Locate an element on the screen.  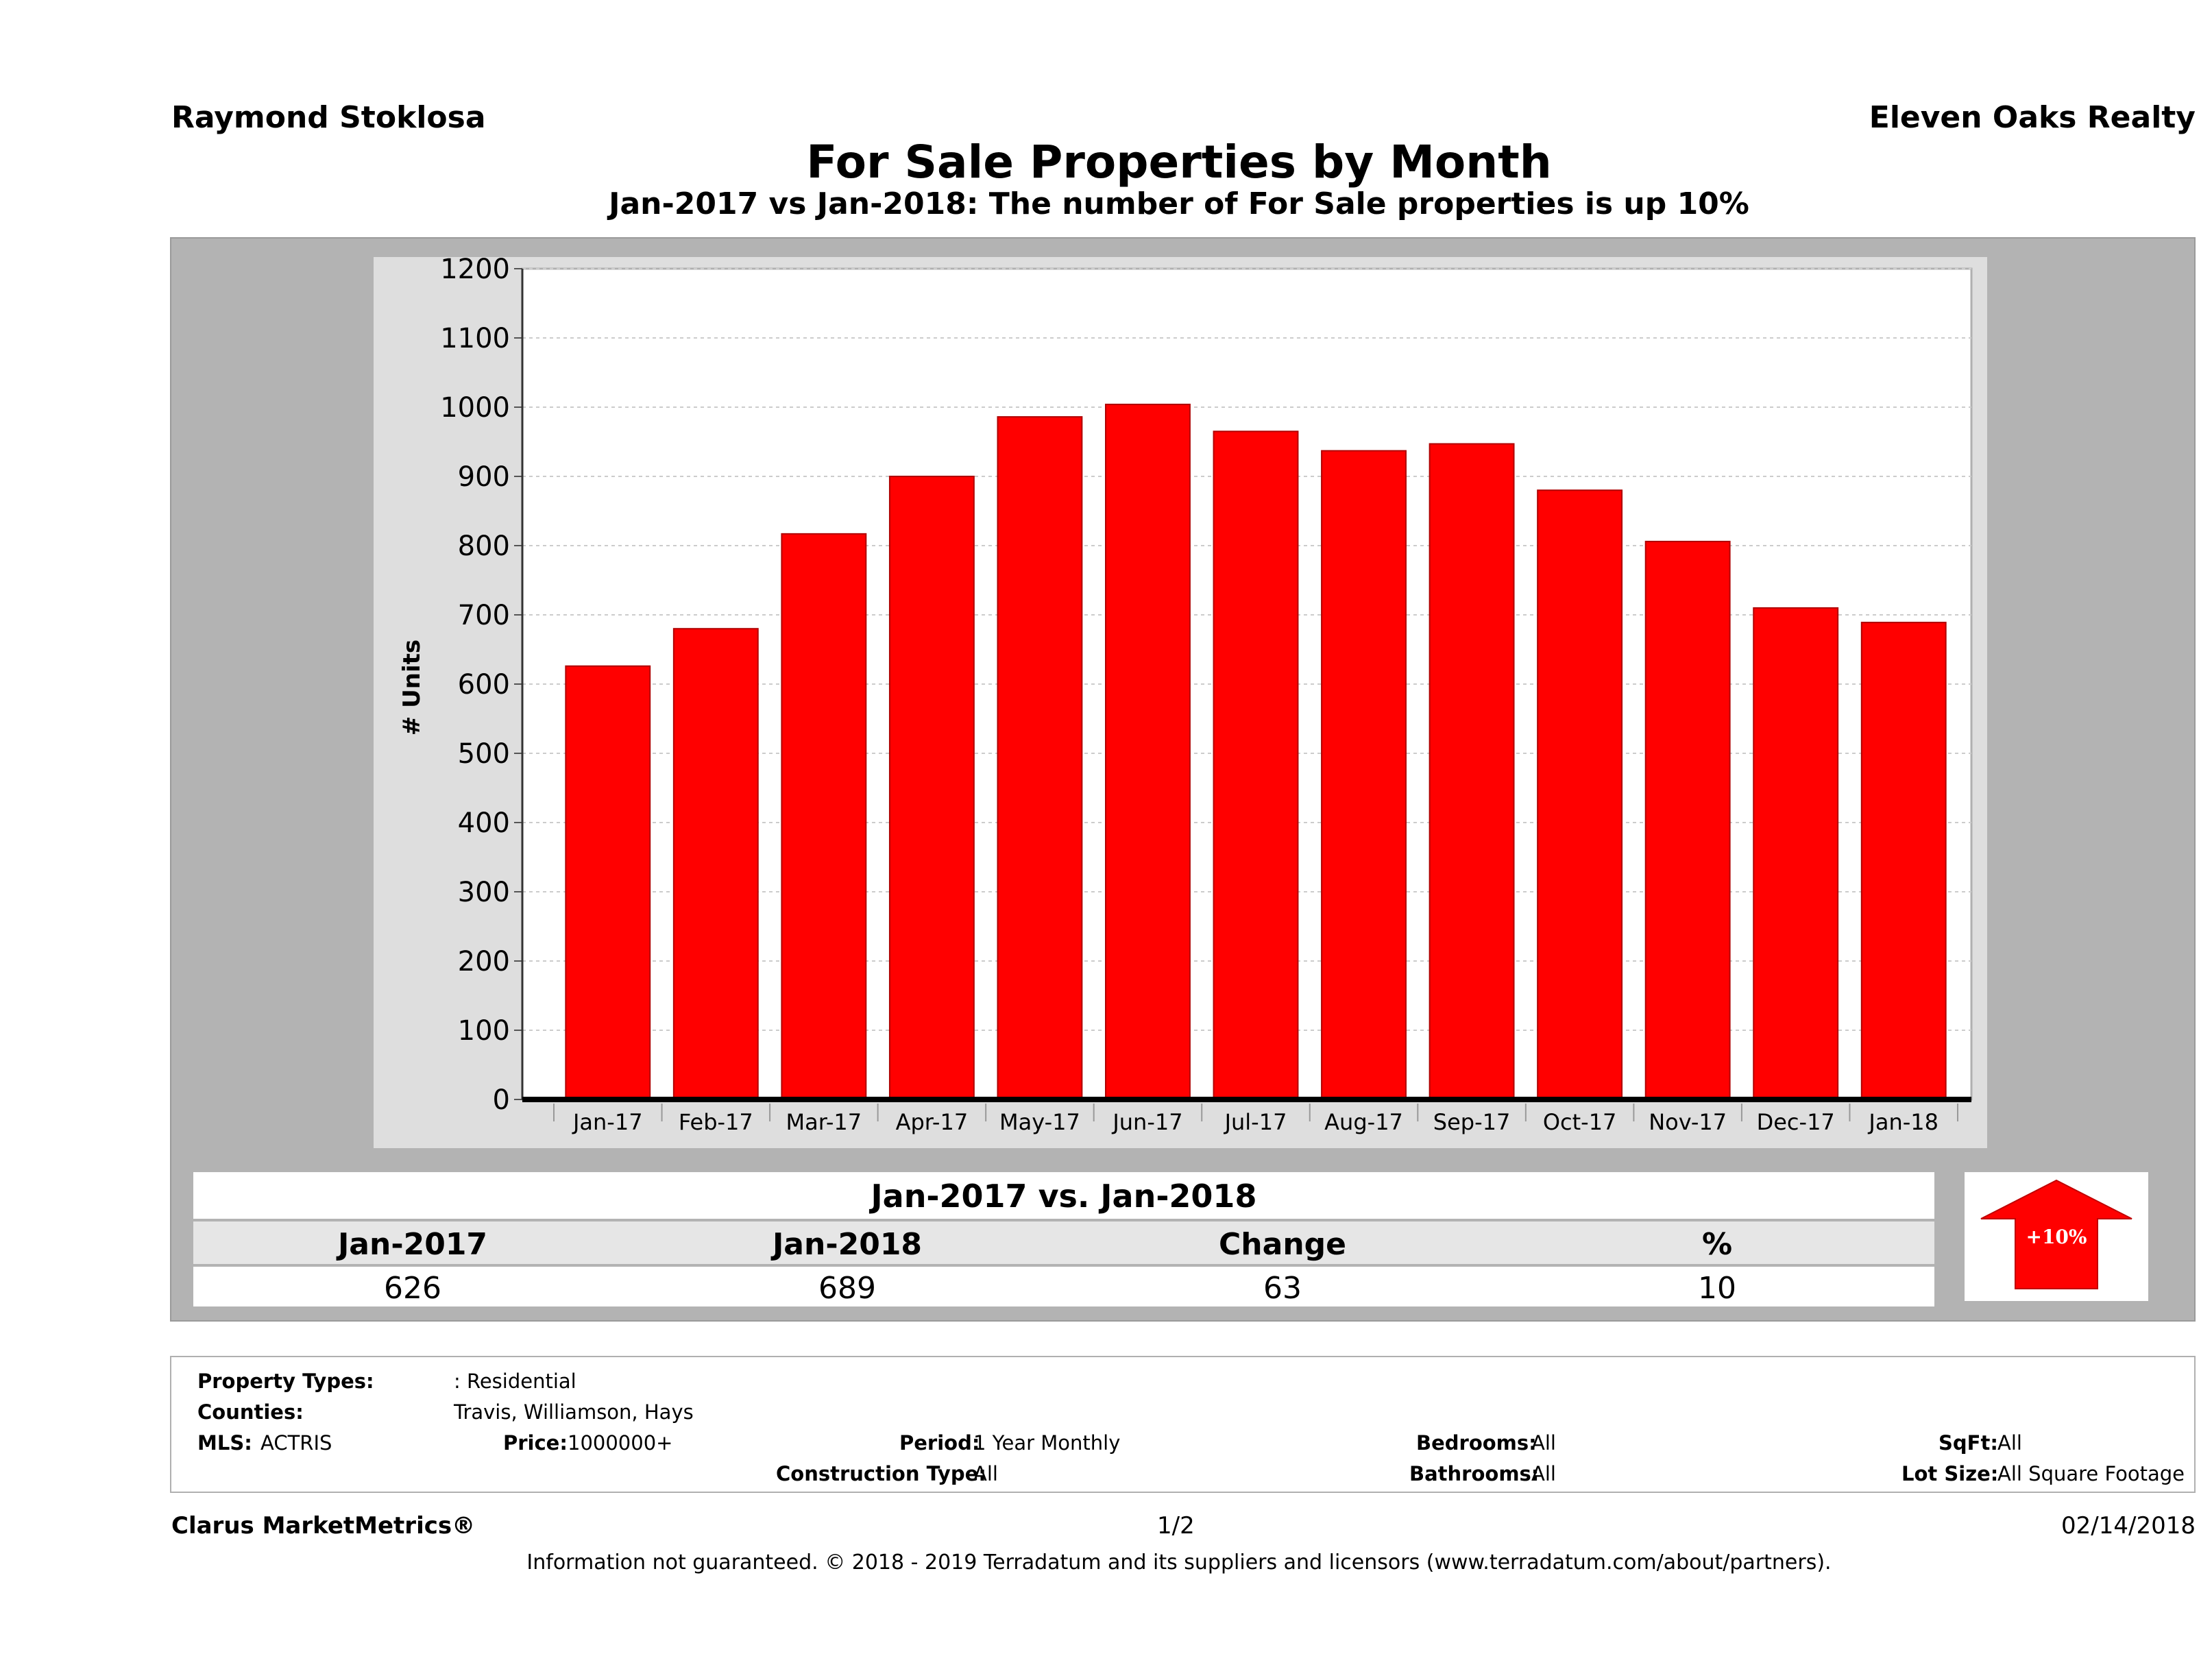
y-tick-label: 700 is located at coordinates (484, 615).